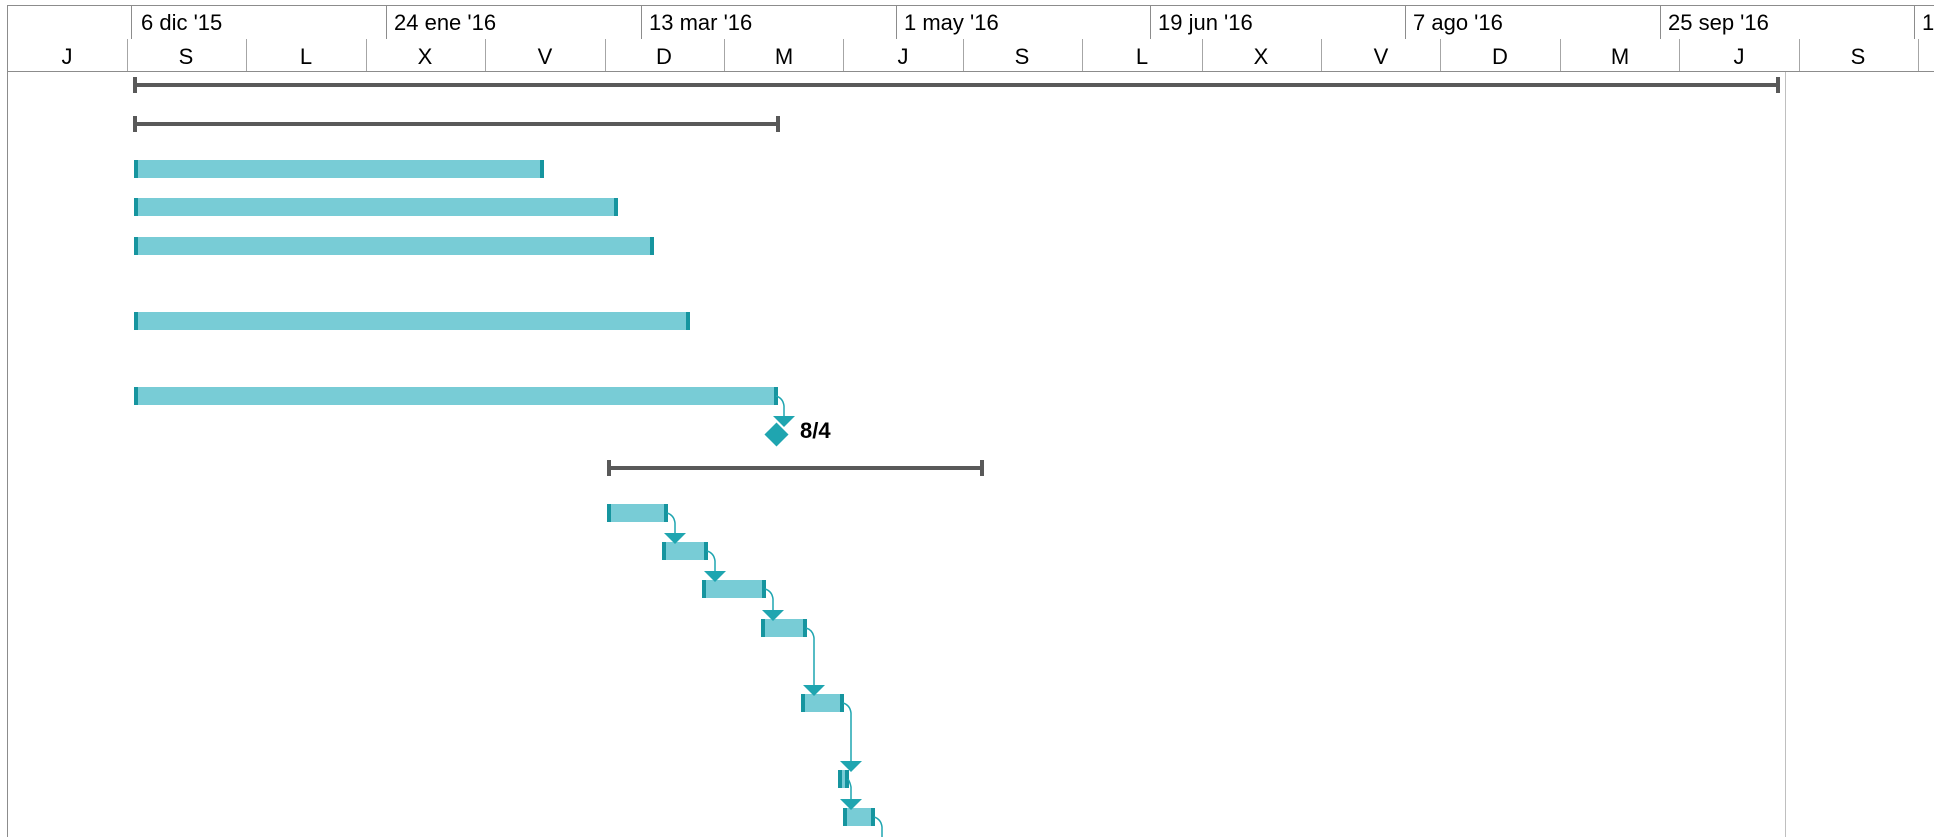 This screenshot has height=837, width=1934. I want to click on timescale-major-label: 25 sep '16, so click(1718, 22).